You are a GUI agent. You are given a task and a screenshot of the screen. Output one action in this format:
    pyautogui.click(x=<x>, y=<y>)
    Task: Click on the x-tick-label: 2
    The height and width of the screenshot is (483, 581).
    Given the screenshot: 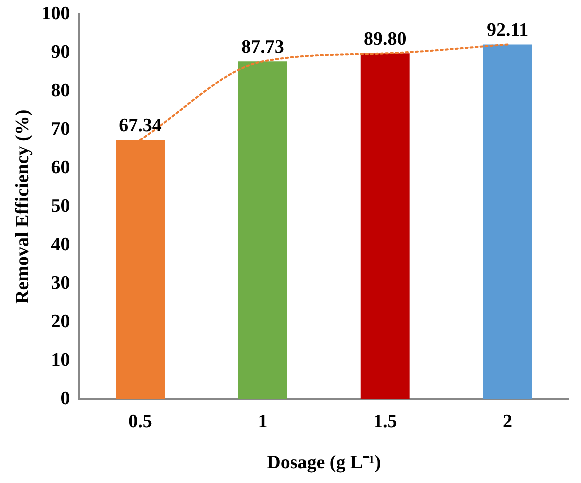 What is the action you would take?
    pyautogui.click(x=508, y=422)
    